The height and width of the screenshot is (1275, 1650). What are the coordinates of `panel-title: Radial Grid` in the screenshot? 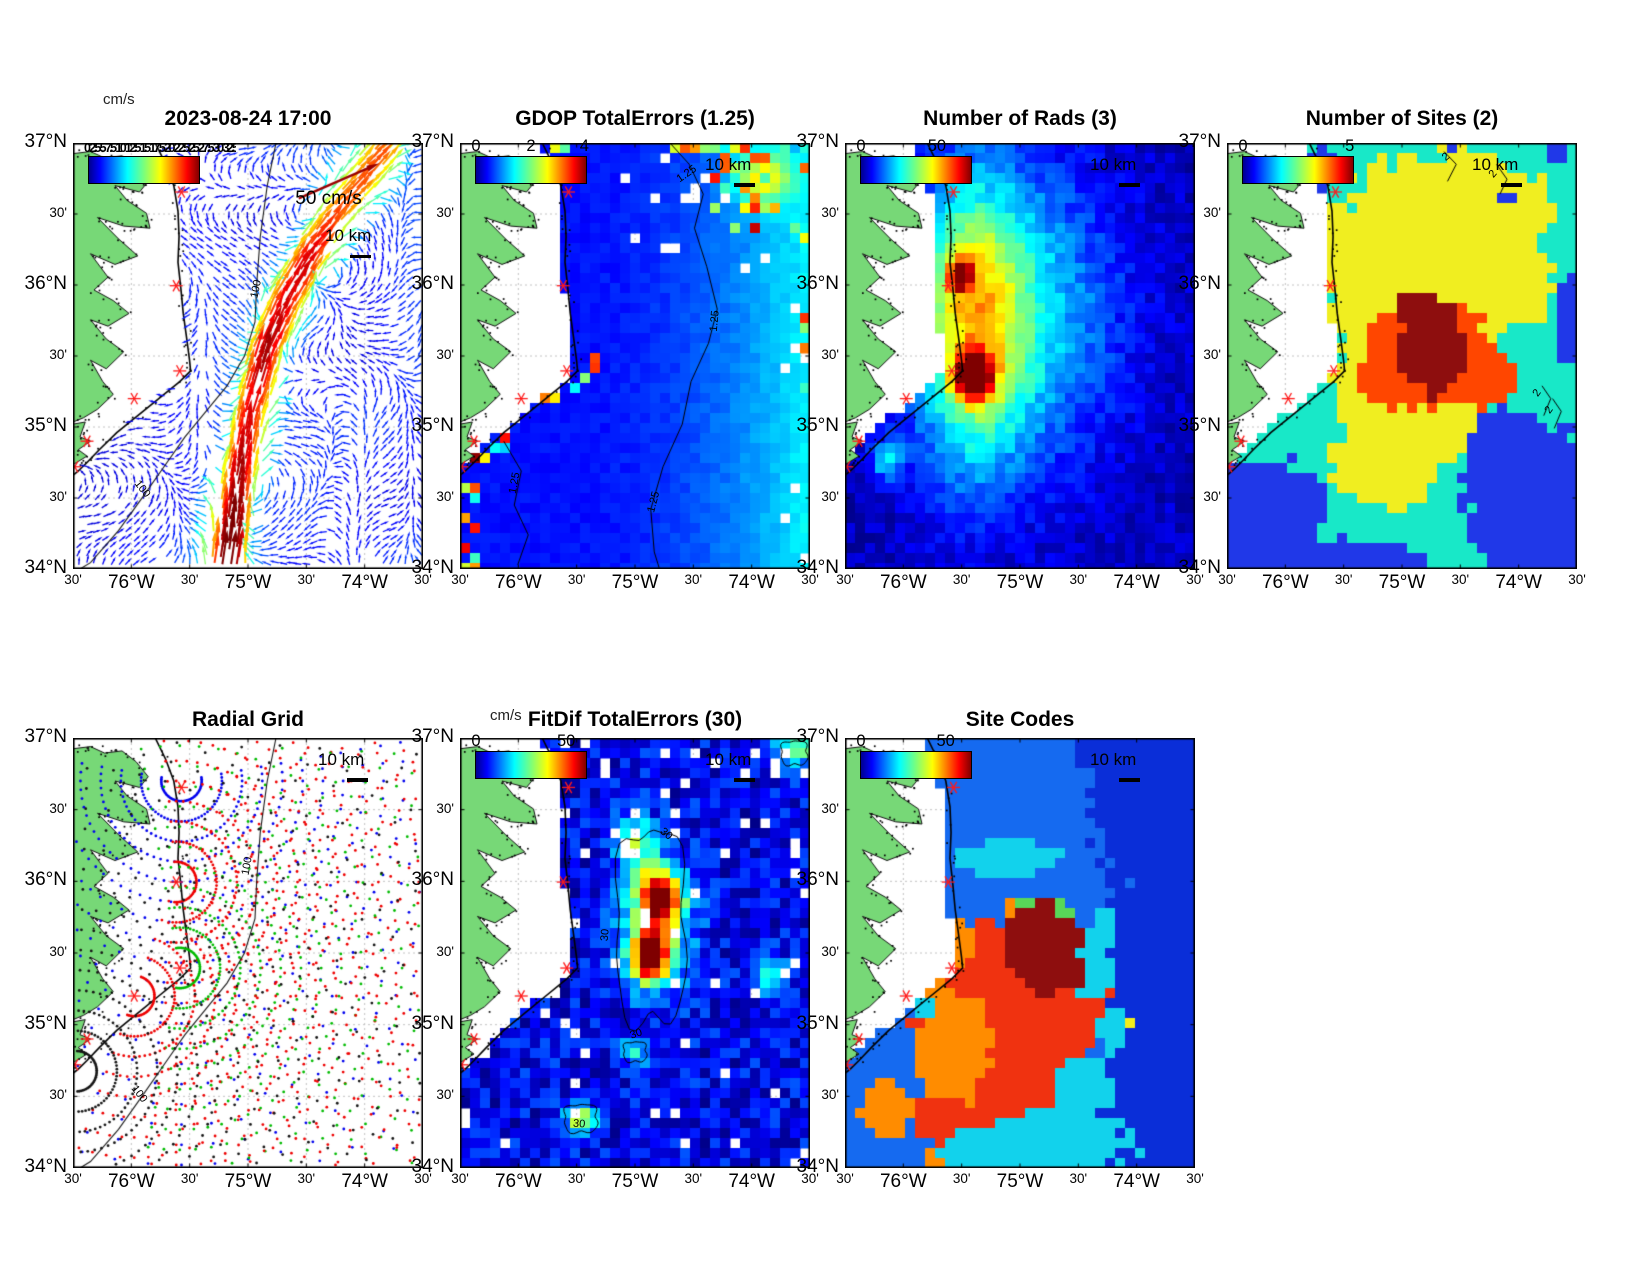 It's located at (248, 719).